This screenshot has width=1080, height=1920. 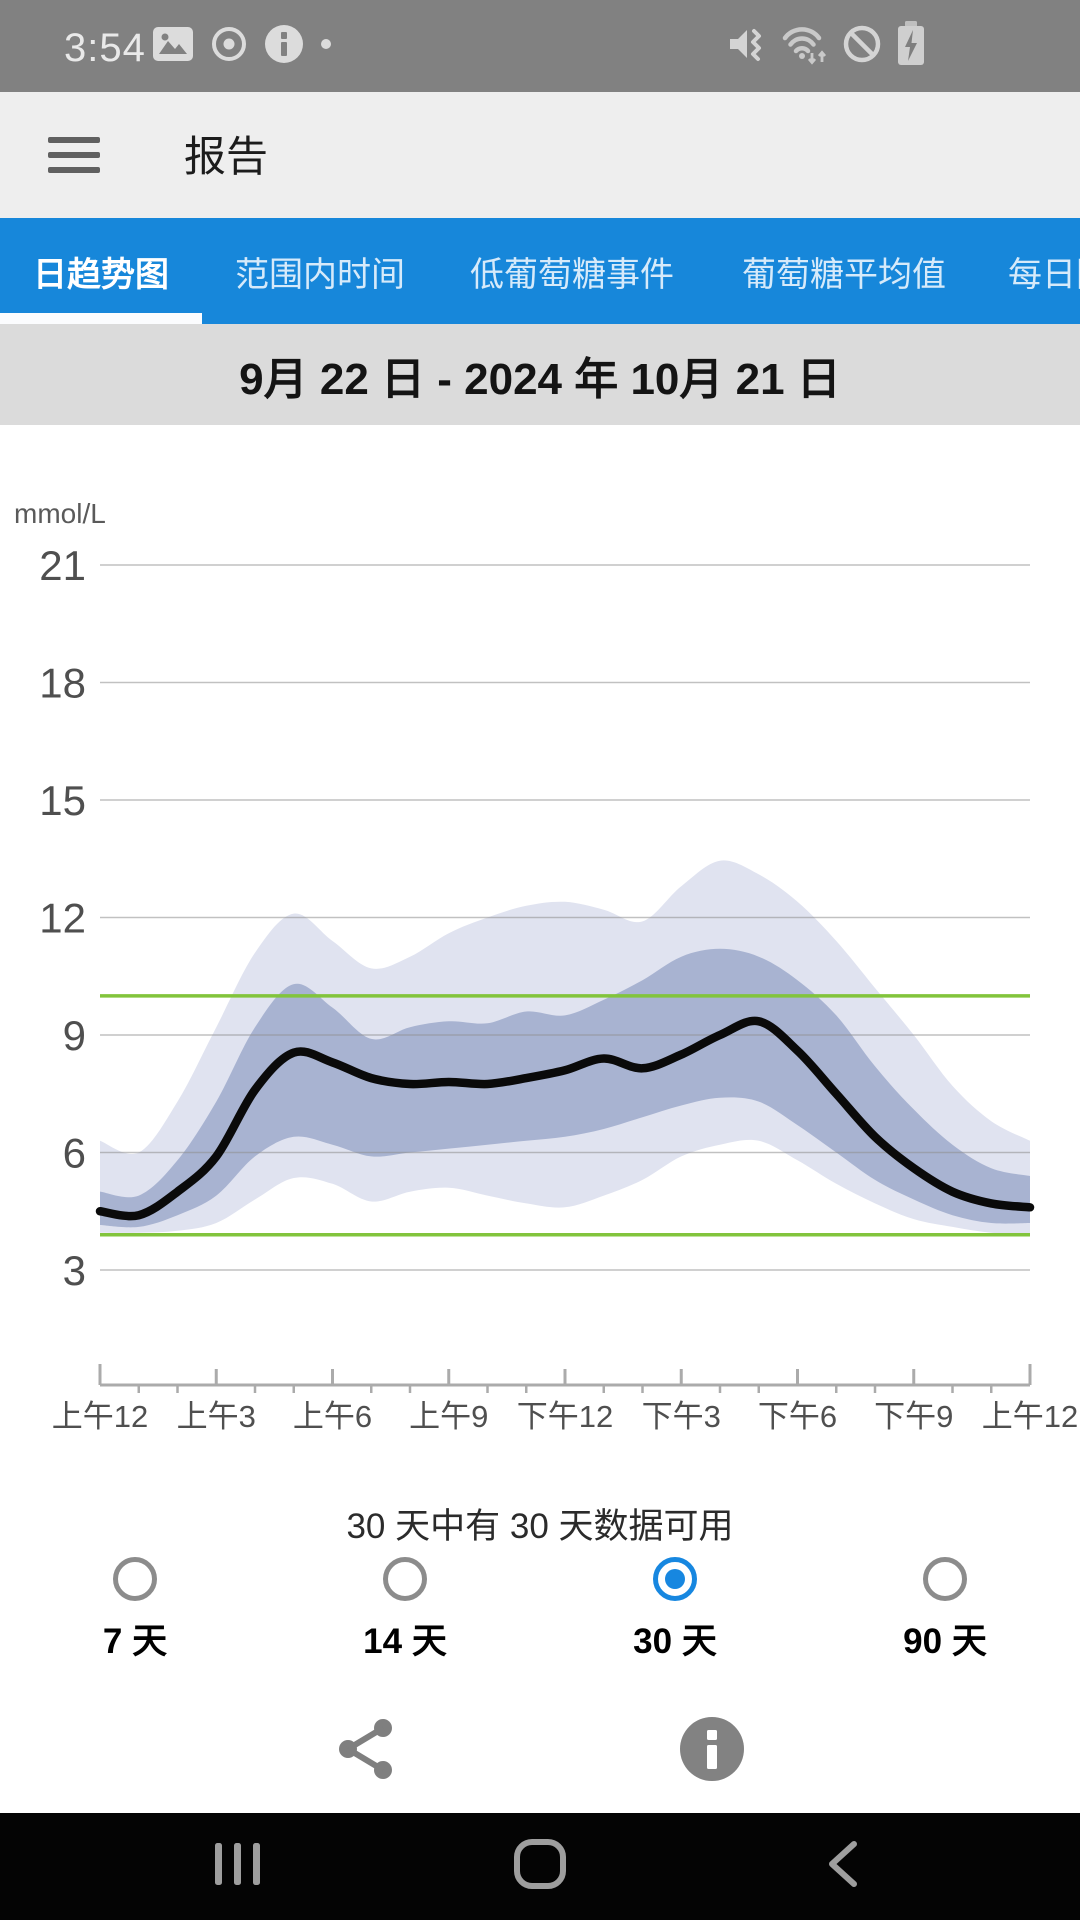 I want to click on system-status-icons, so click(x=826, y=46).